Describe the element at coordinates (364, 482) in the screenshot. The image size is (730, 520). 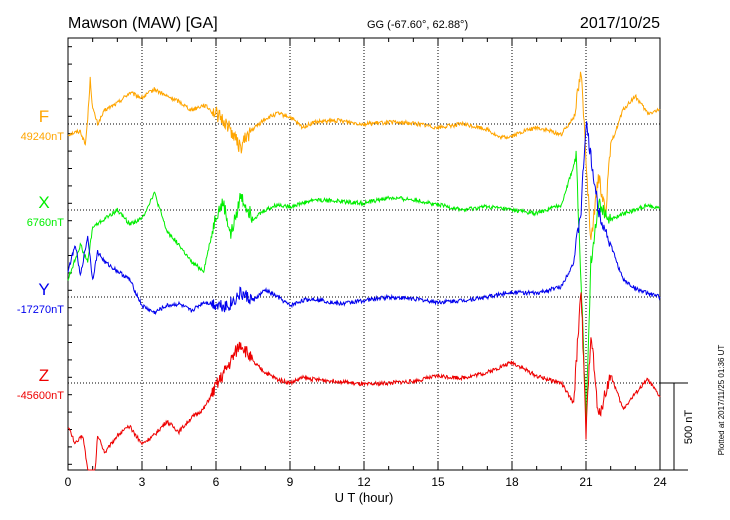
I see `x-tick-label: 12` at that location.